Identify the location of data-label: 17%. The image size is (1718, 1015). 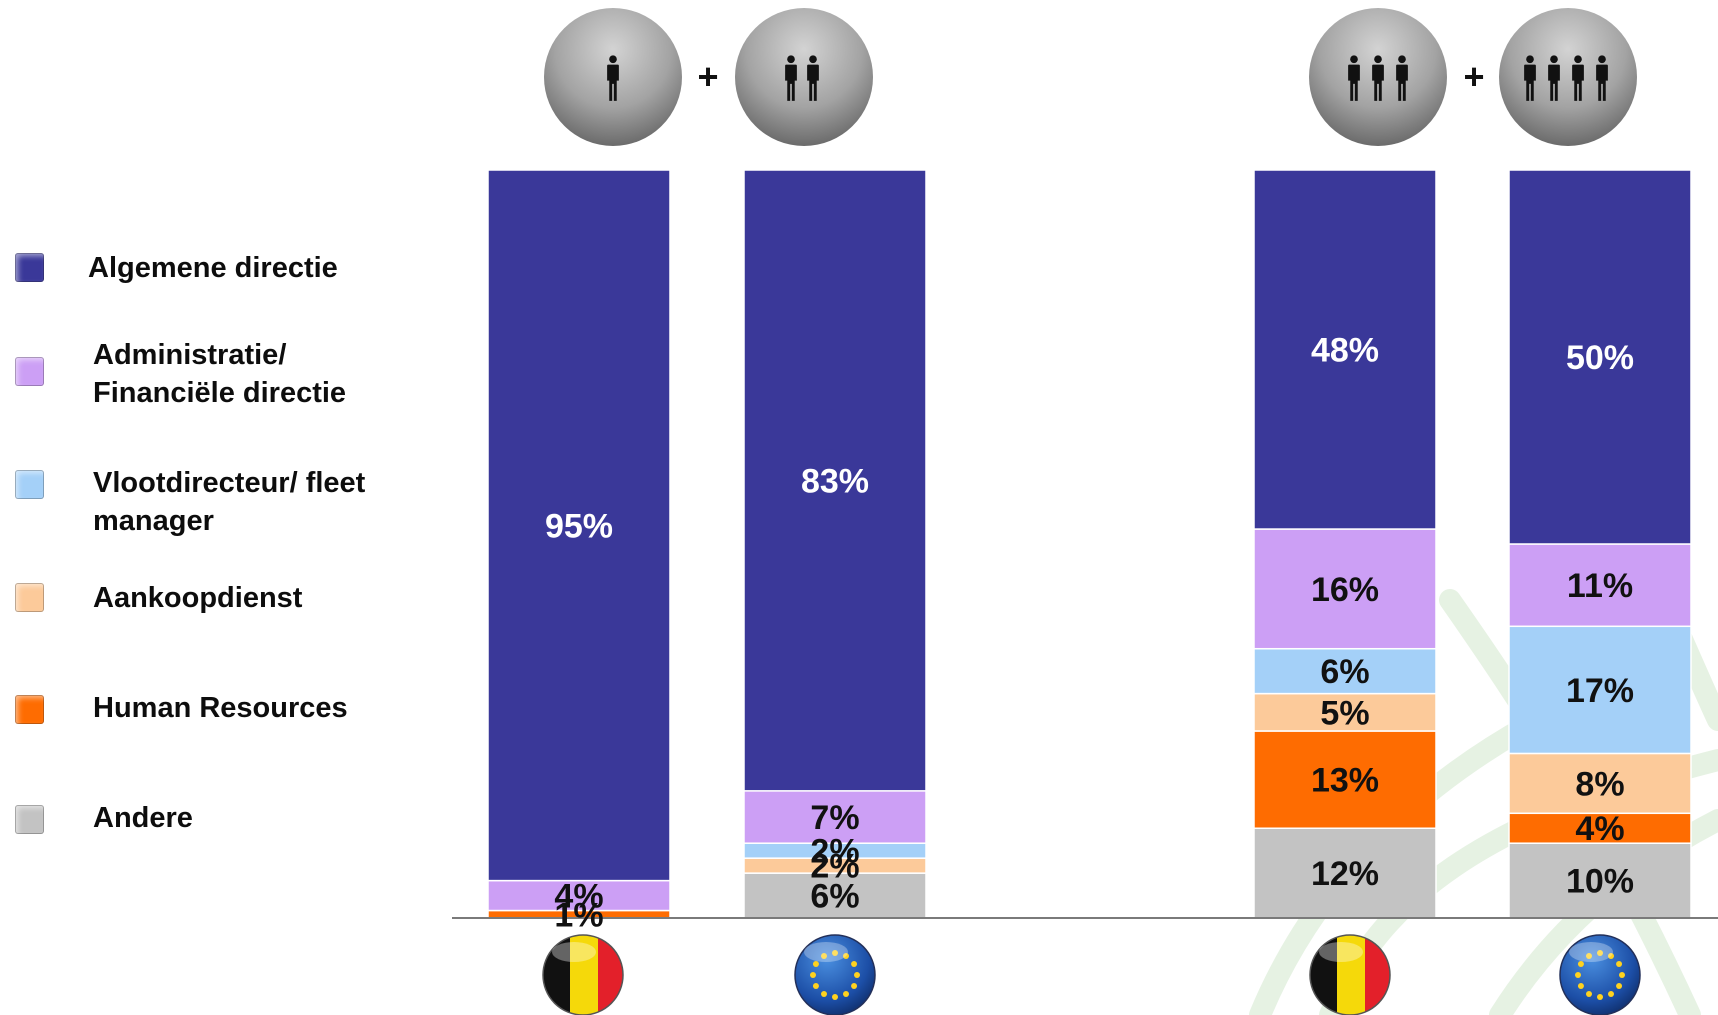
(1600, 691).